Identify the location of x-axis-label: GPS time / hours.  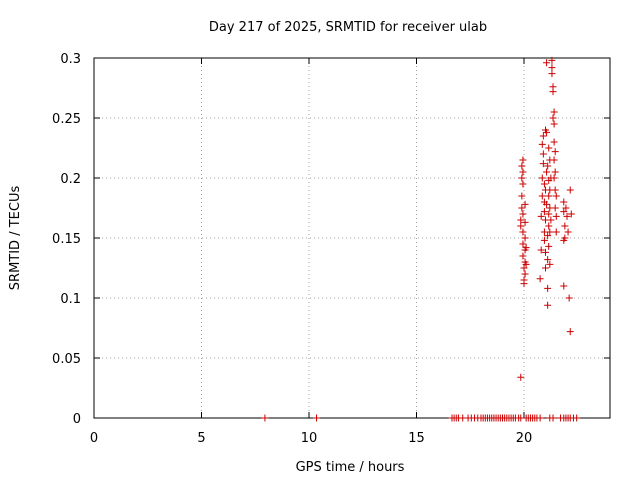
(350, 467).